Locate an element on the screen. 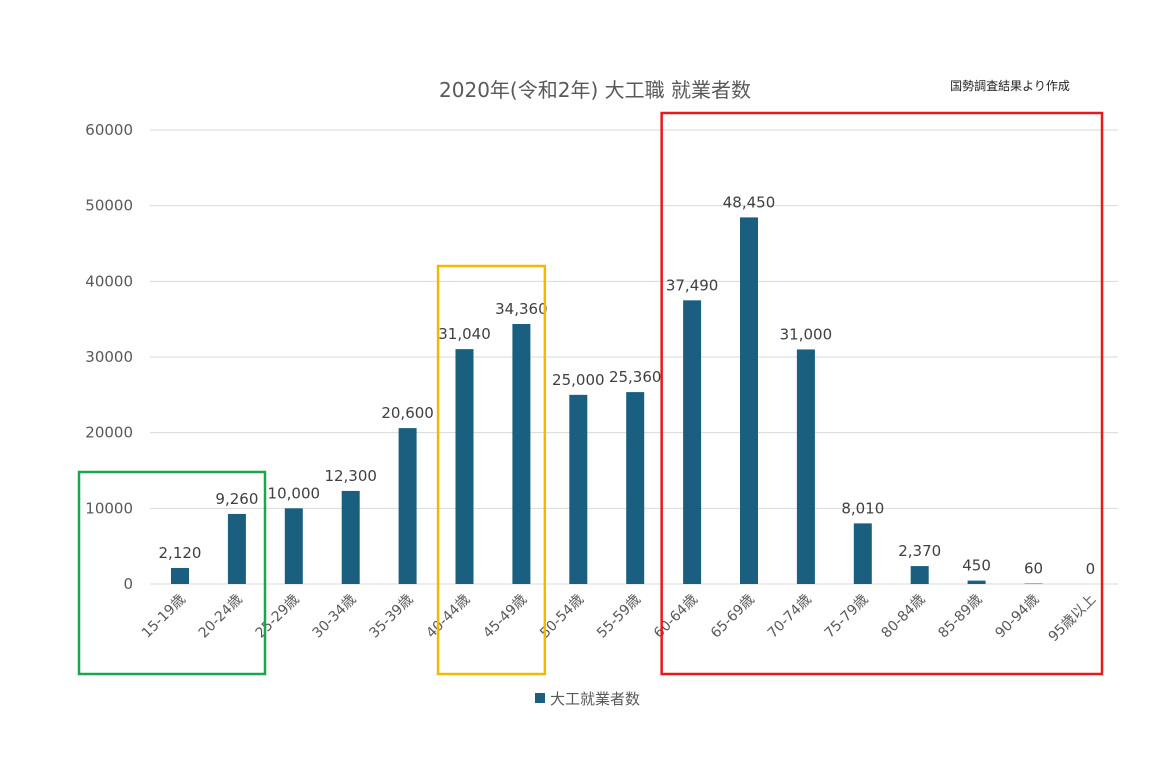 The width and height of the screenshot is (1164, 760). x-tick-label: 65-69歳 is located at coordinates (733, 617).